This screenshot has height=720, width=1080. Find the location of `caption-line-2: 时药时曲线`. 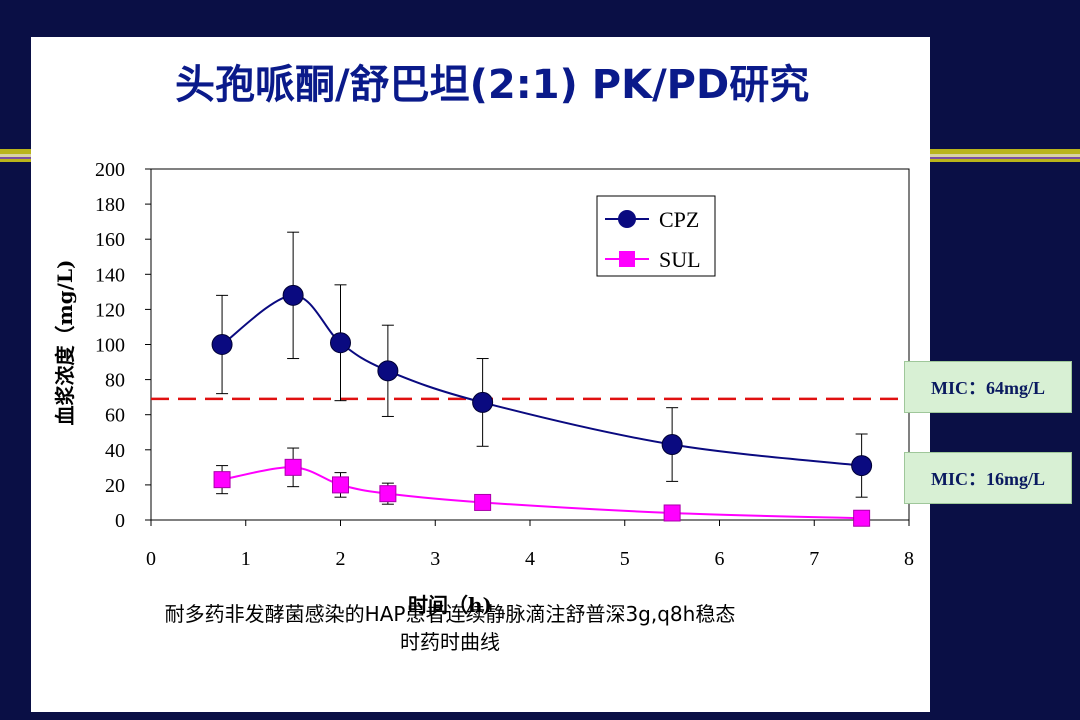

caption-line-2: 时药时曲线 is located at coordinates (450, 642).